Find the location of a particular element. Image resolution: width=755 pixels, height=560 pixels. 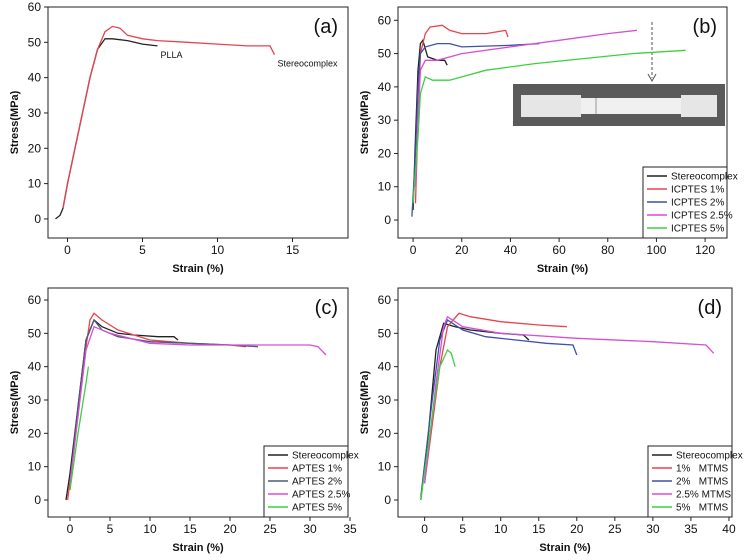

legend-label: APTES 1% is located at coordinates (317, 469).